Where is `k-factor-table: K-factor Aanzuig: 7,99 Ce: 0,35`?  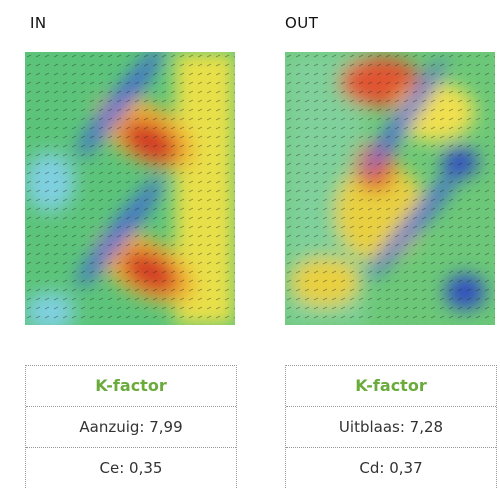
k-factor-table: K-factor Aanzuig: 7,99 Ce: 0,35 is located at coordinates (131, 426).